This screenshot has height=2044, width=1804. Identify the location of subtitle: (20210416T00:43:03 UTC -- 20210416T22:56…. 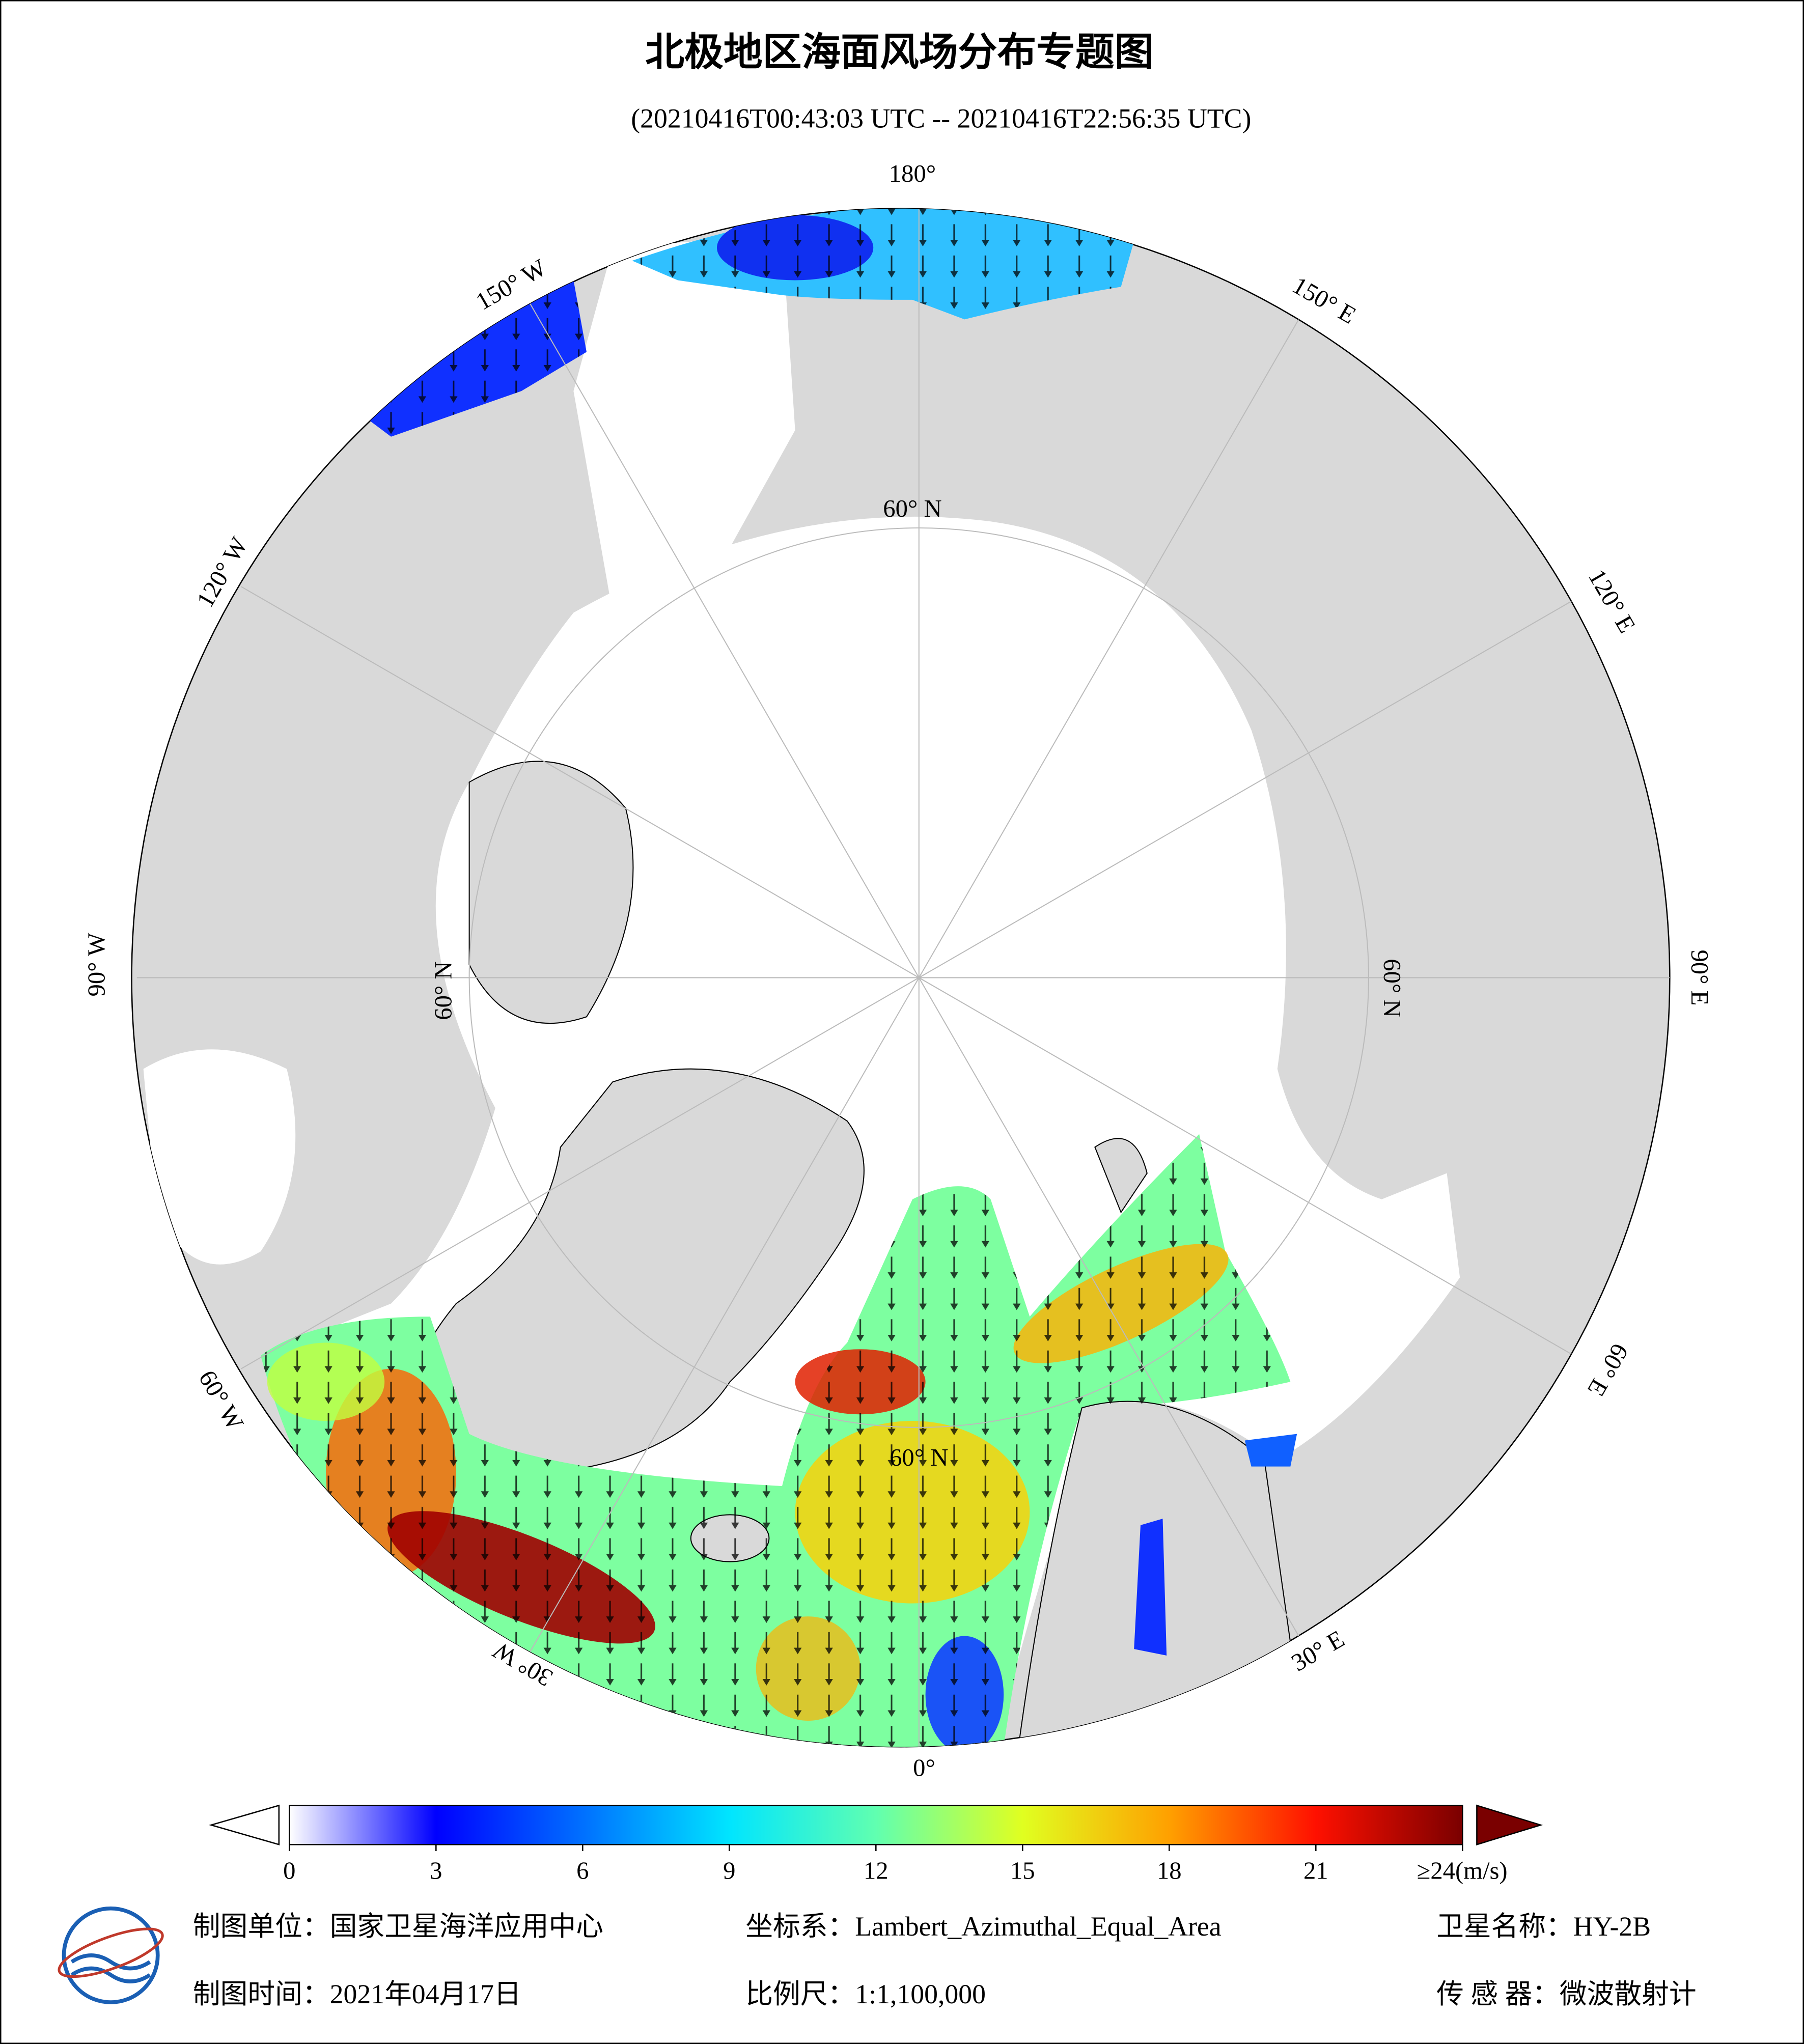
(941, 118).